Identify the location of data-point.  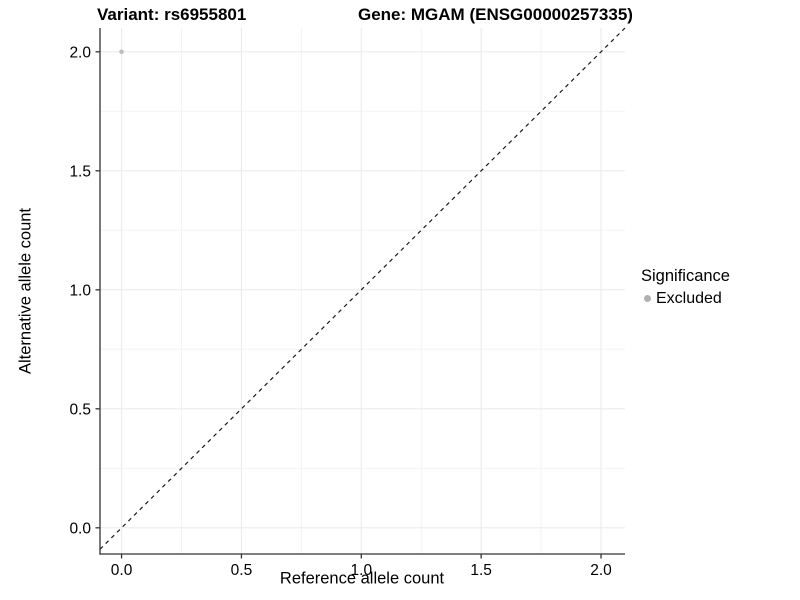
(121, 52).